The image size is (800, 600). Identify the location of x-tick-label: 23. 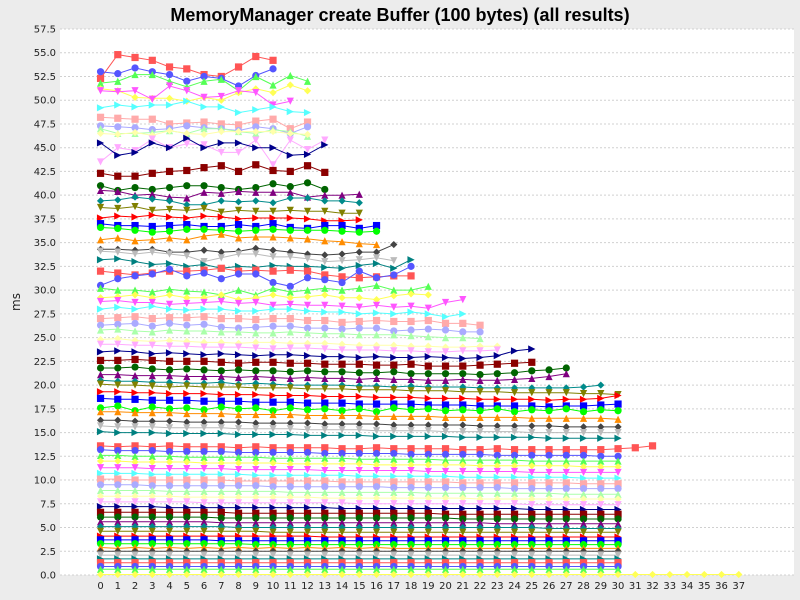
(497, 586).